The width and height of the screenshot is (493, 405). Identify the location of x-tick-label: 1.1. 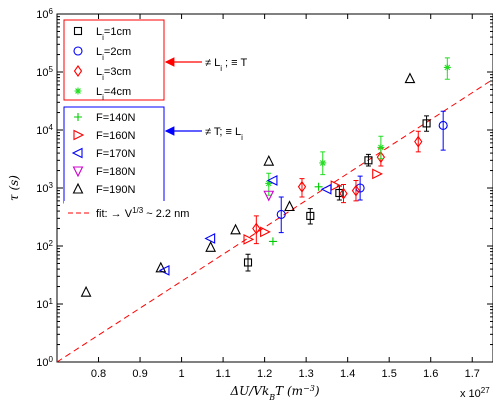
(222, 374).